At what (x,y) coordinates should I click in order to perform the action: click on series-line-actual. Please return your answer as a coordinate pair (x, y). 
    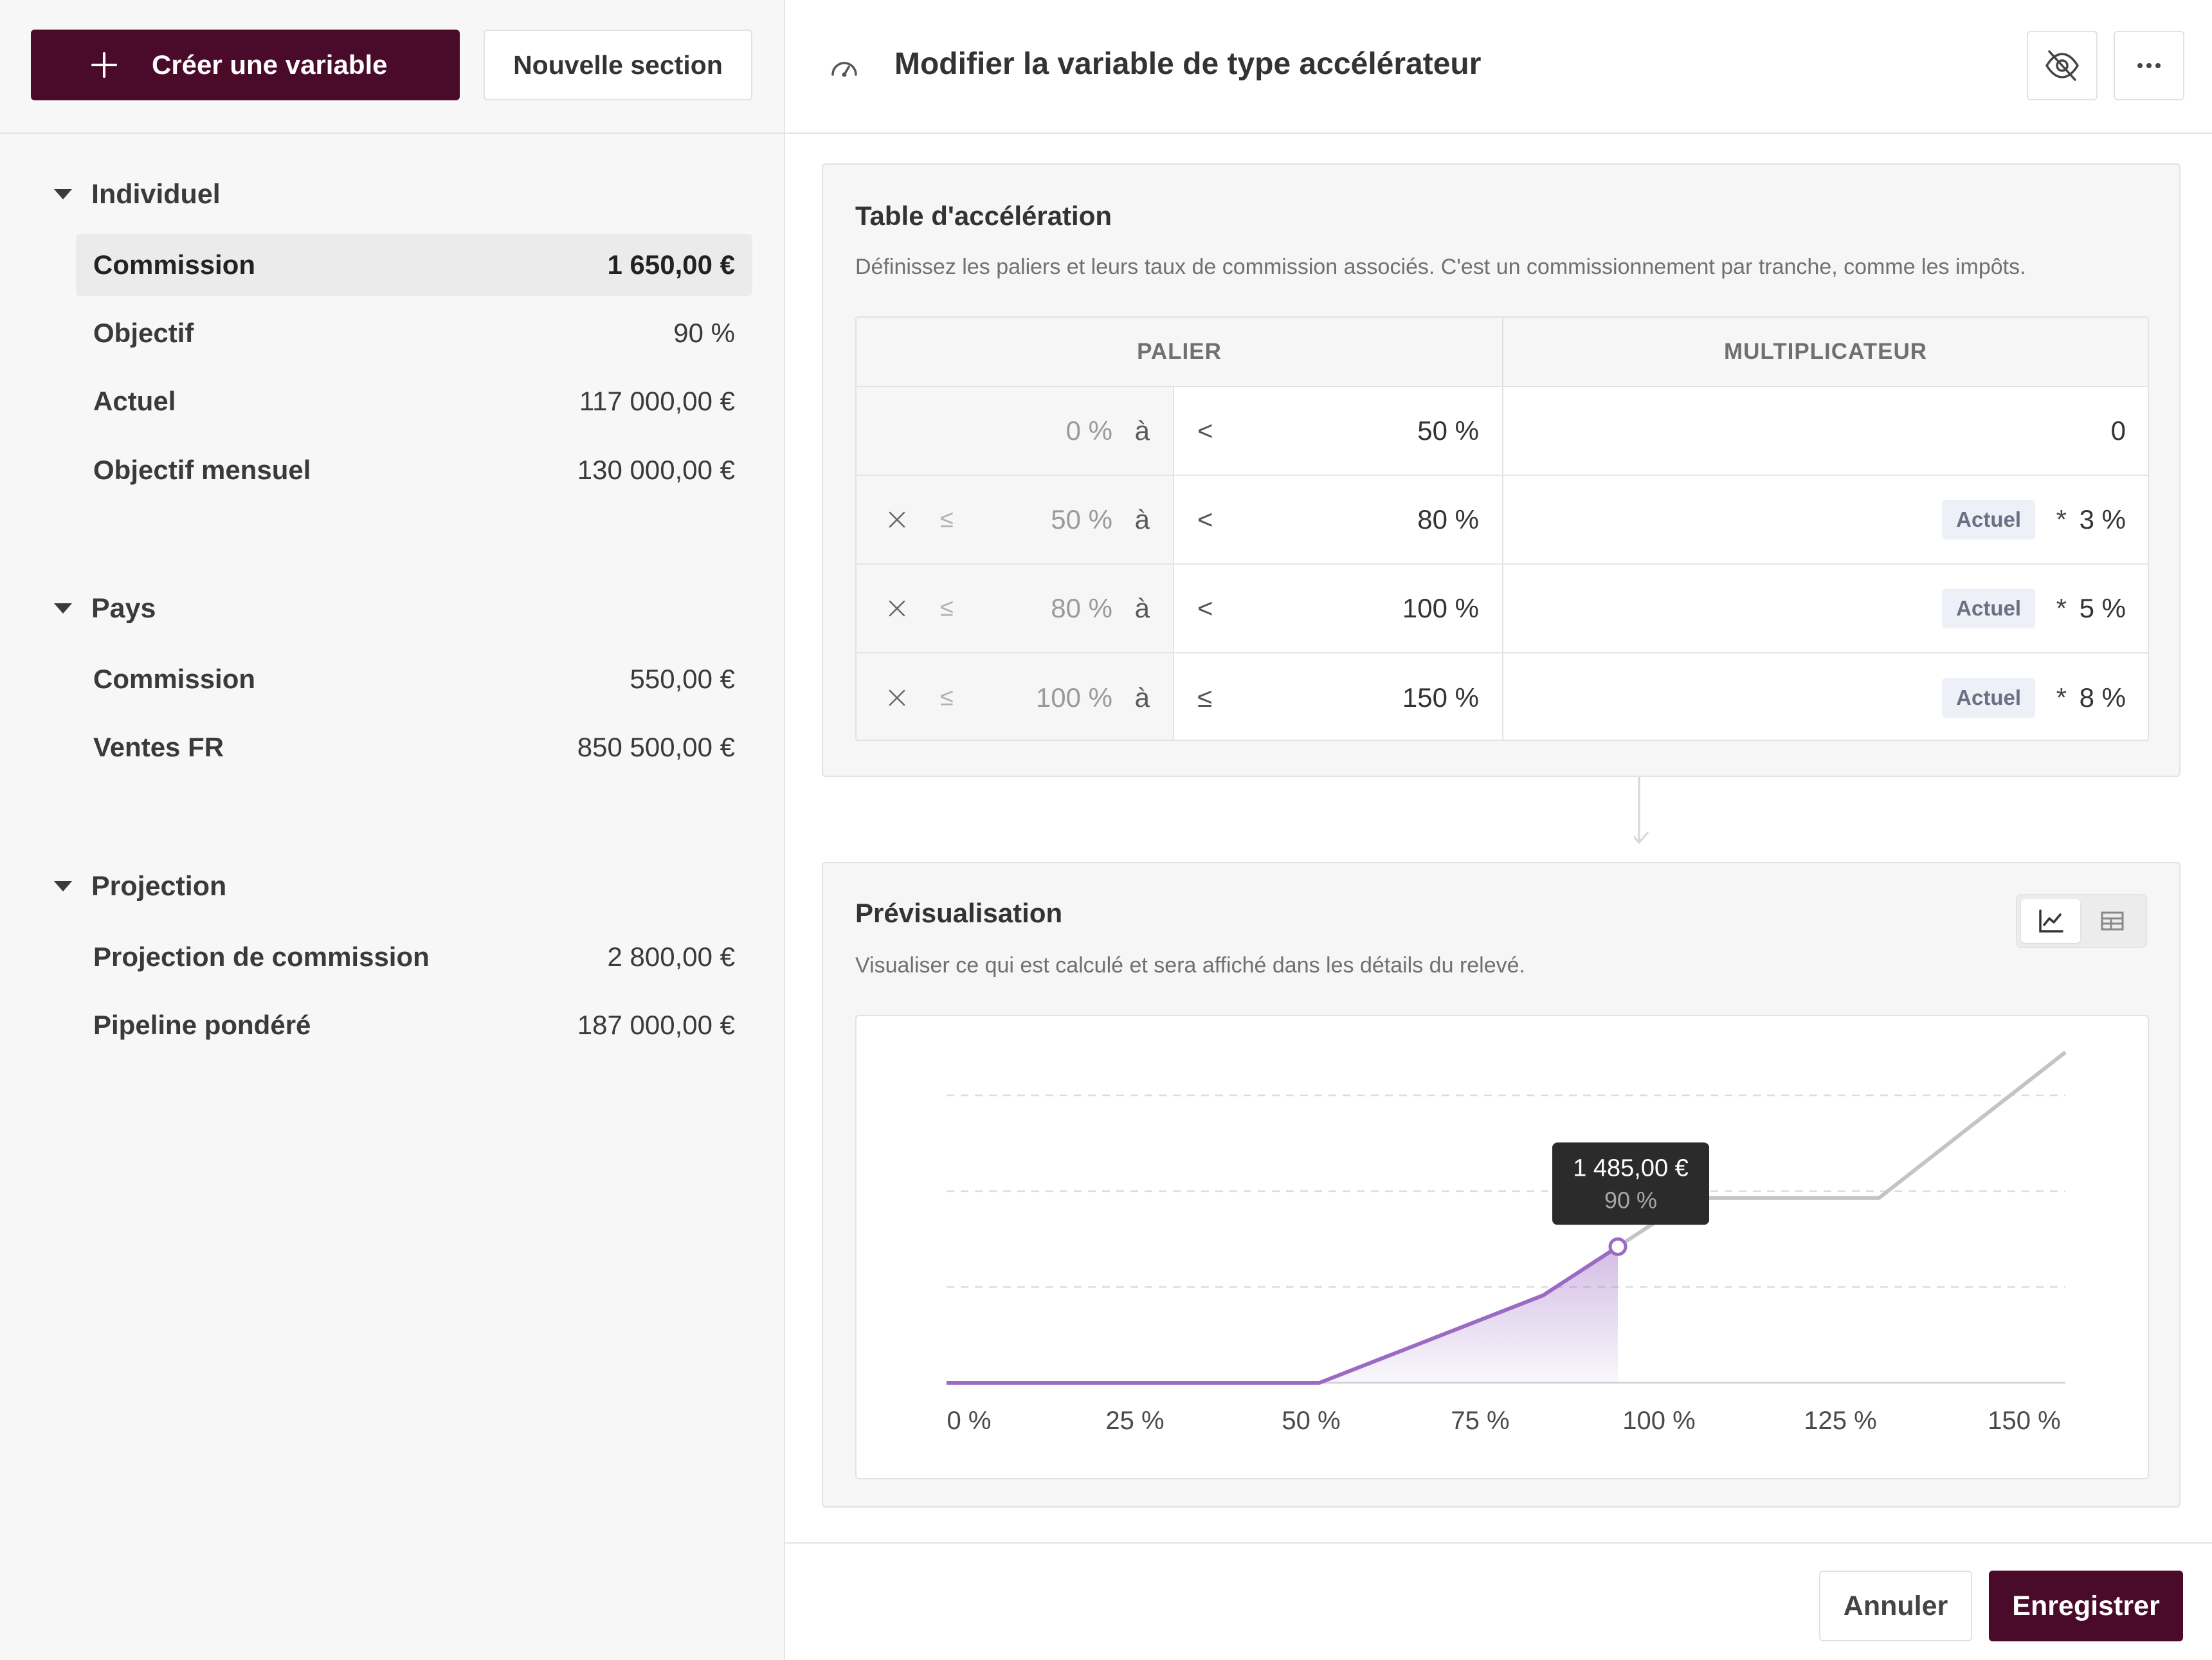
    Looking at the image, I should click on (1283, 1315).